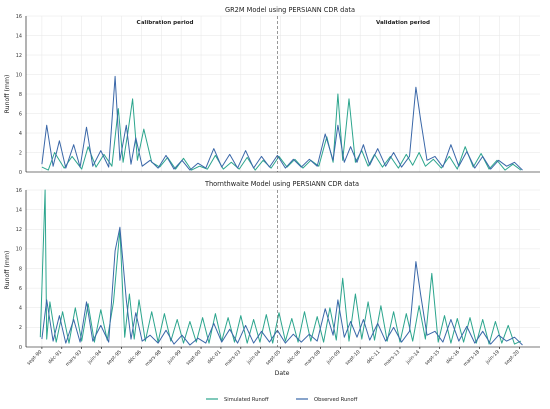 This screenshot has height=409, width=550. Describe the element at coordinates (282, 373) in the screenshot. I see `x-axis-label: Date` at that location.